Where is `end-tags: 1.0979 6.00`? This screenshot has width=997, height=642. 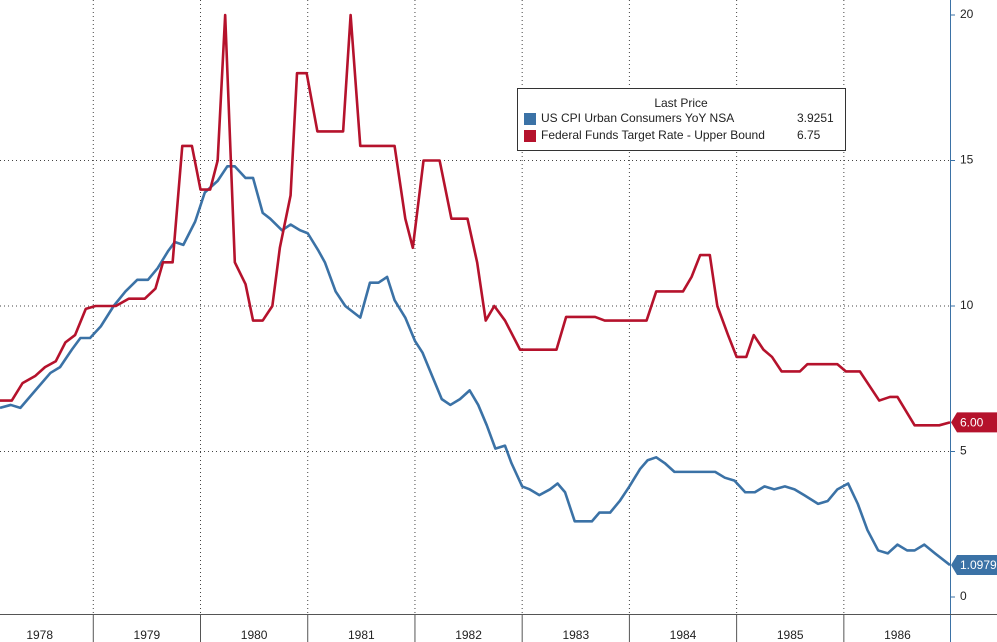 end-tags: 1.0979 6.00 is located at coordinates (974, 494).